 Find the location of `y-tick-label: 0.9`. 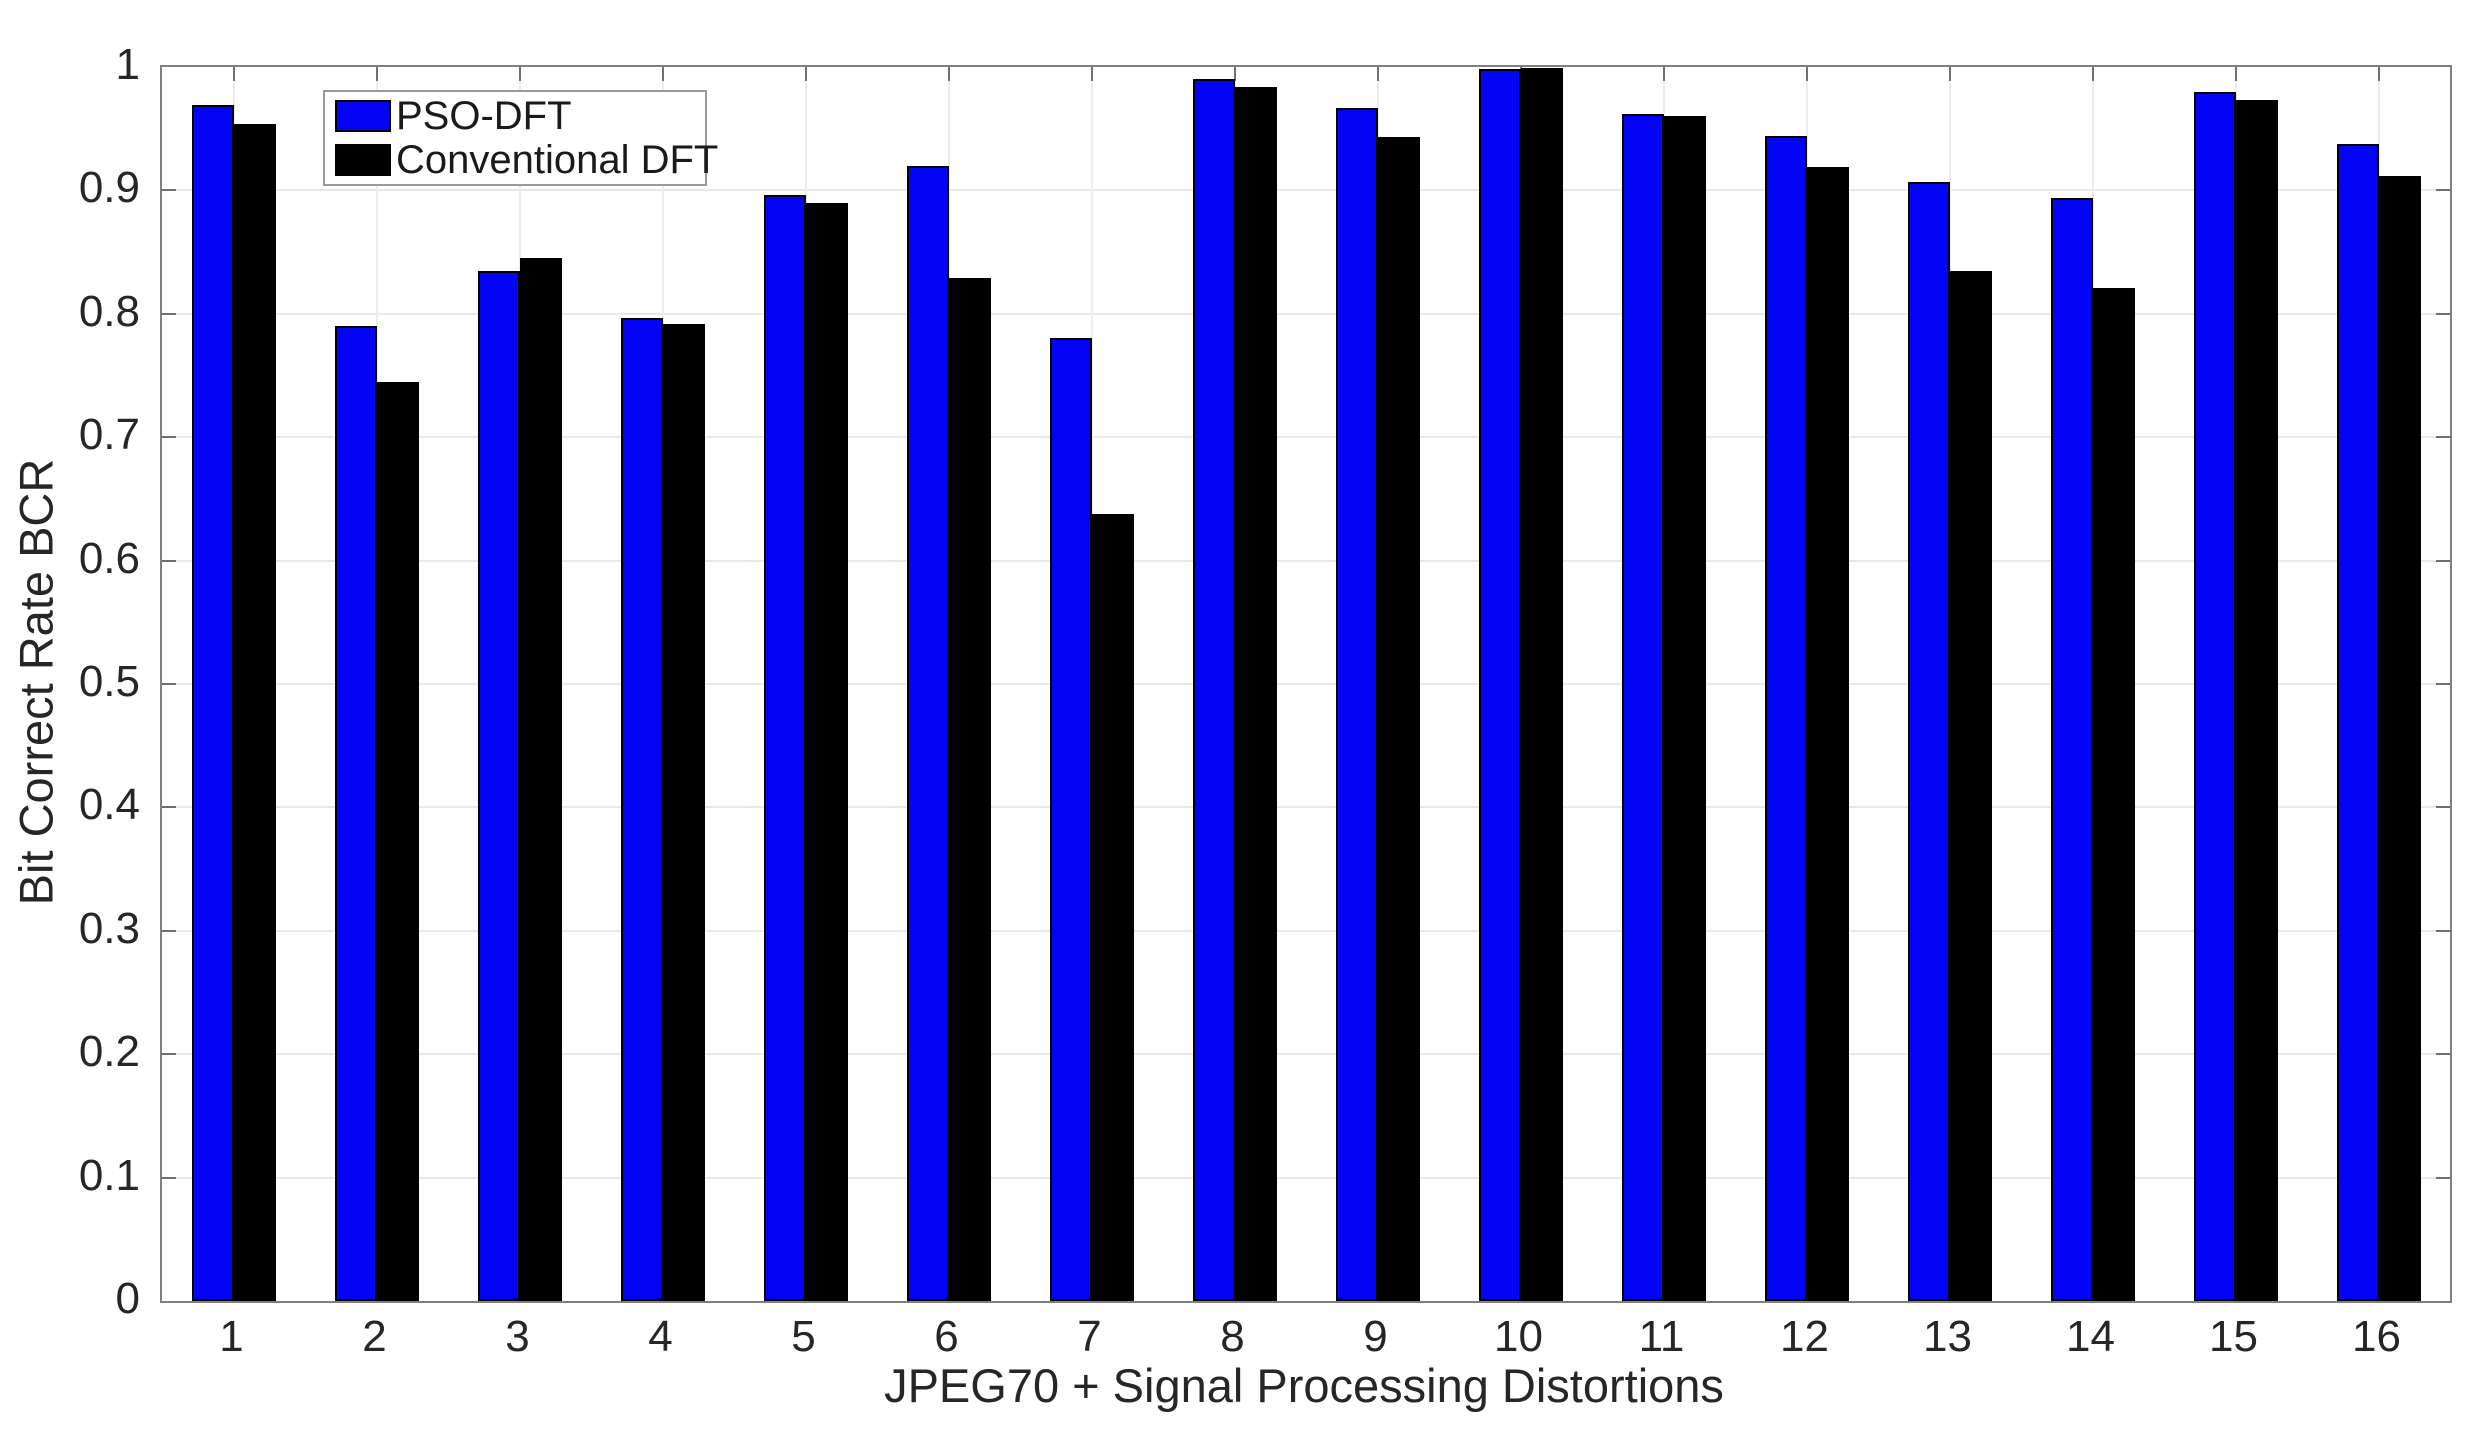

y-tick-label: 0.9 is located at coordinates (109, 188).